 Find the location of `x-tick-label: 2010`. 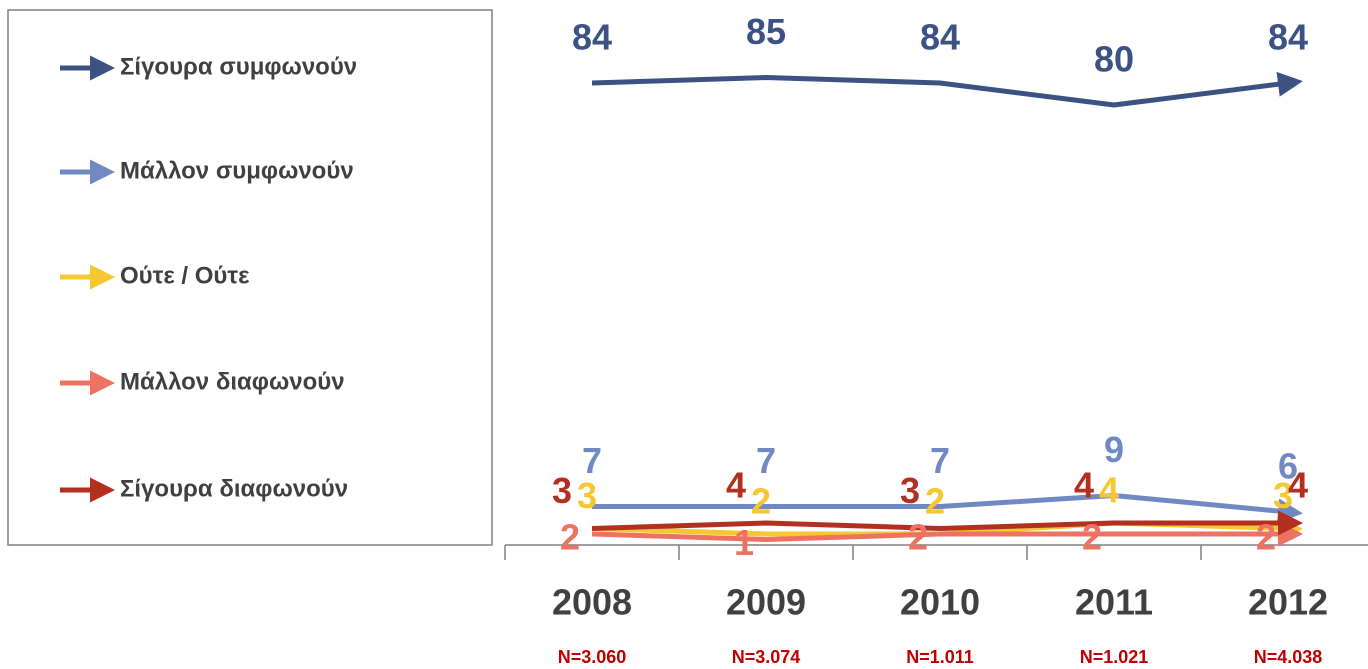

x-tick-label: 2010 is located at coordinates (940, 602).